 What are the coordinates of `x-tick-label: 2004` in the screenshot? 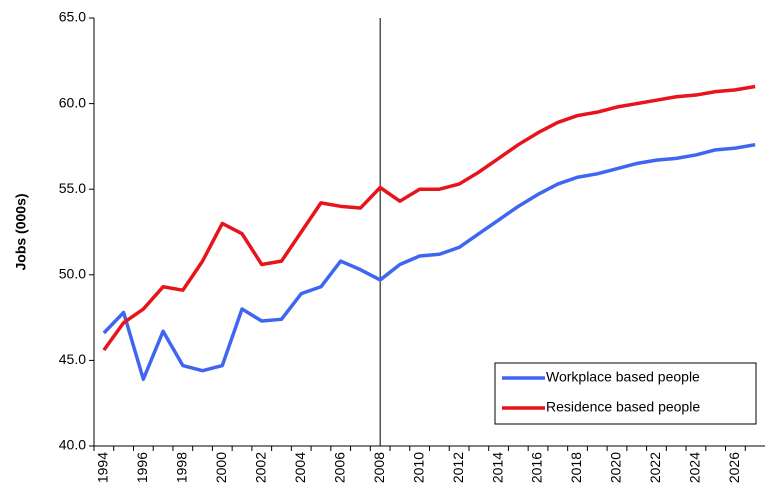 It's located at (300, 467).